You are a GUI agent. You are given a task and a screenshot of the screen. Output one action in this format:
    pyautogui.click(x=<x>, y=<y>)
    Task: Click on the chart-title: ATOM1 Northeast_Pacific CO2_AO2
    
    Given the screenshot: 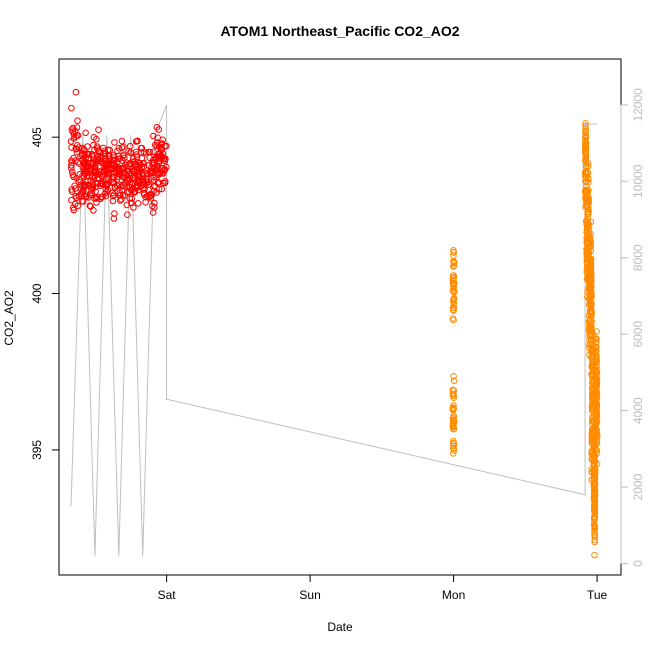 What is the action you would take?
    pyautogui.click(x=339, y=31)
    